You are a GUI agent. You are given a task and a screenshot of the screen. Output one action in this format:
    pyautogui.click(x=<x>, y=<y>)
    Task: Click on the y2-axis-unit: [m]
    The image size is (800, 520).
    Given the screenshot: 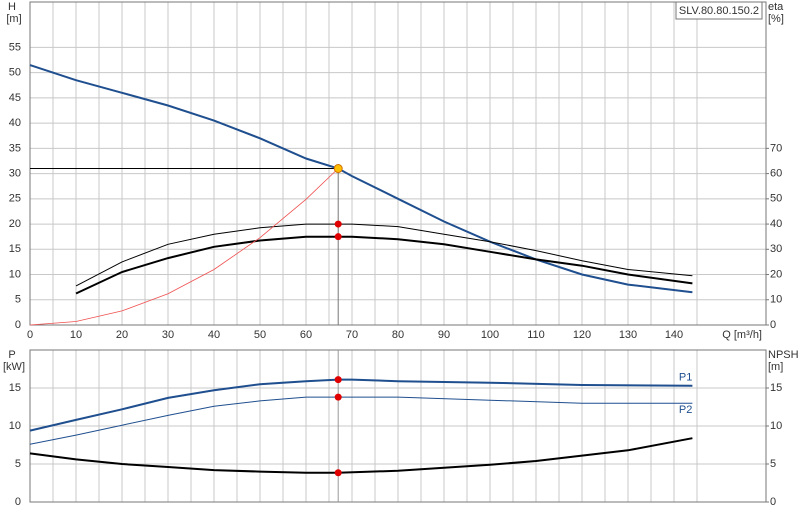 What is the action you would take?
    pyautogui.click(x=775, y=367)
    